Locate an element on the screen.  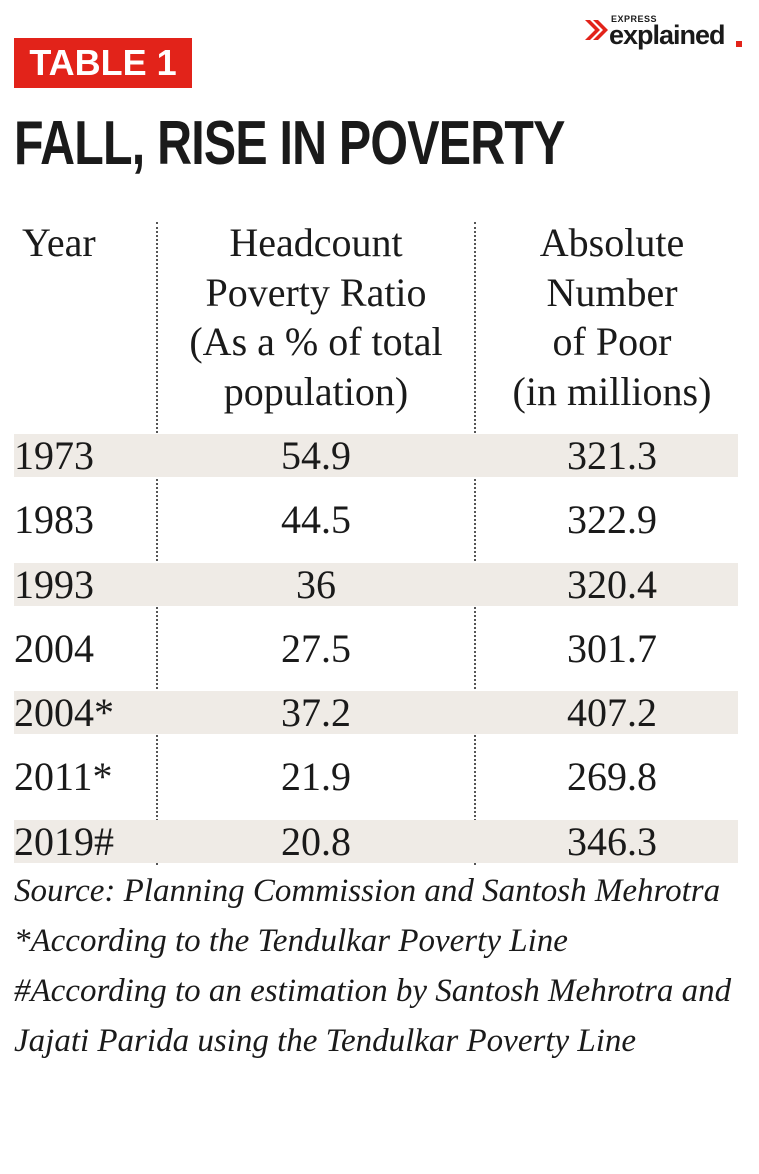
header-line: Absolute is located at coordinates (612, 242).